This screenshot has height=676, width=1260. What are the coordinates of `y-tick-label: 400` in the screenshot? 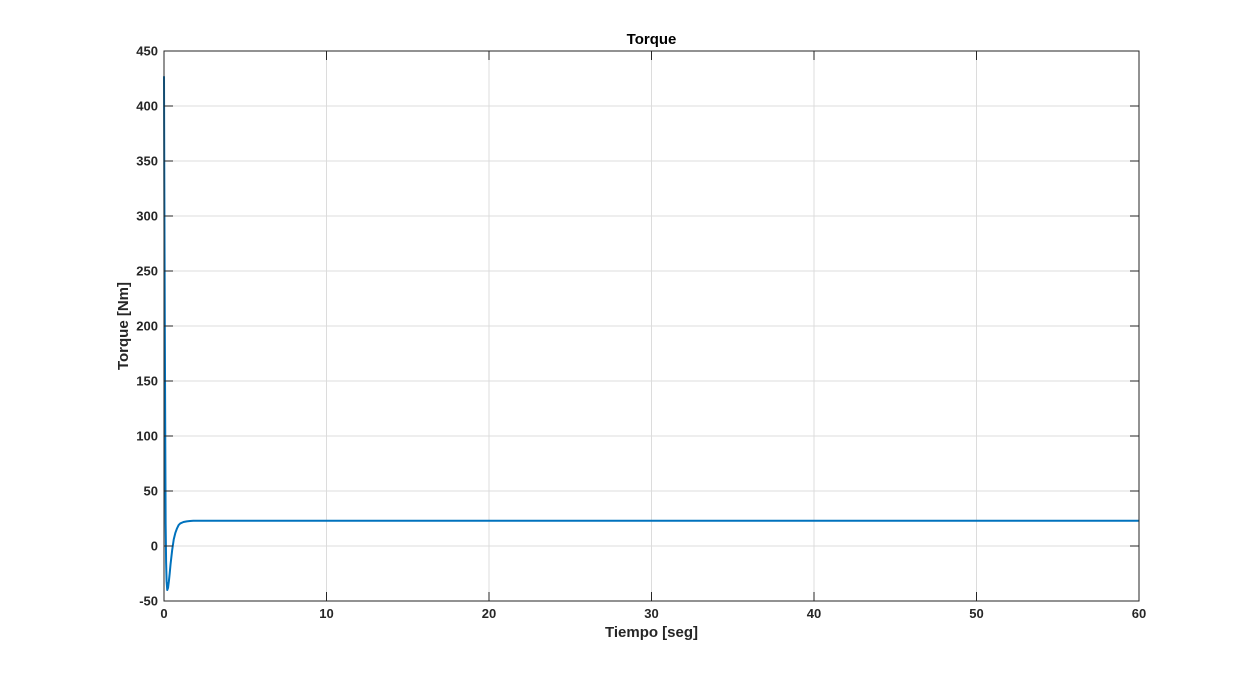 It's located at (147, 106).